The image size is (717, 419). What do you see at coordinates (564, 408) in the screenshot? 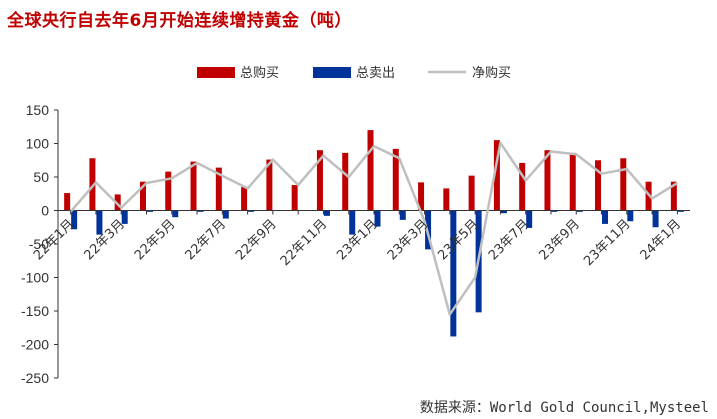
I see `source-note: 数据来源：World Gold Council,Mysteel` at bounding box center [564, 408].